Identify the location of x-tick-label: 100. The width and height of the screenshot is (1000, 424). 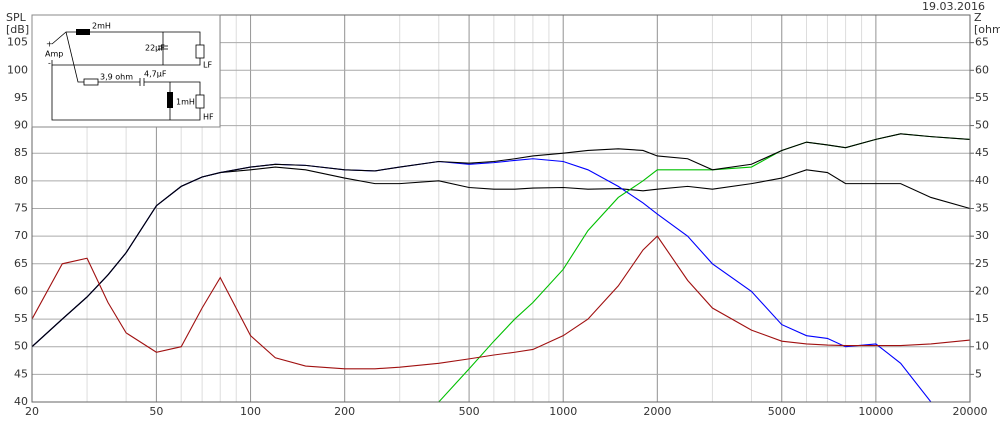
(250, 411).